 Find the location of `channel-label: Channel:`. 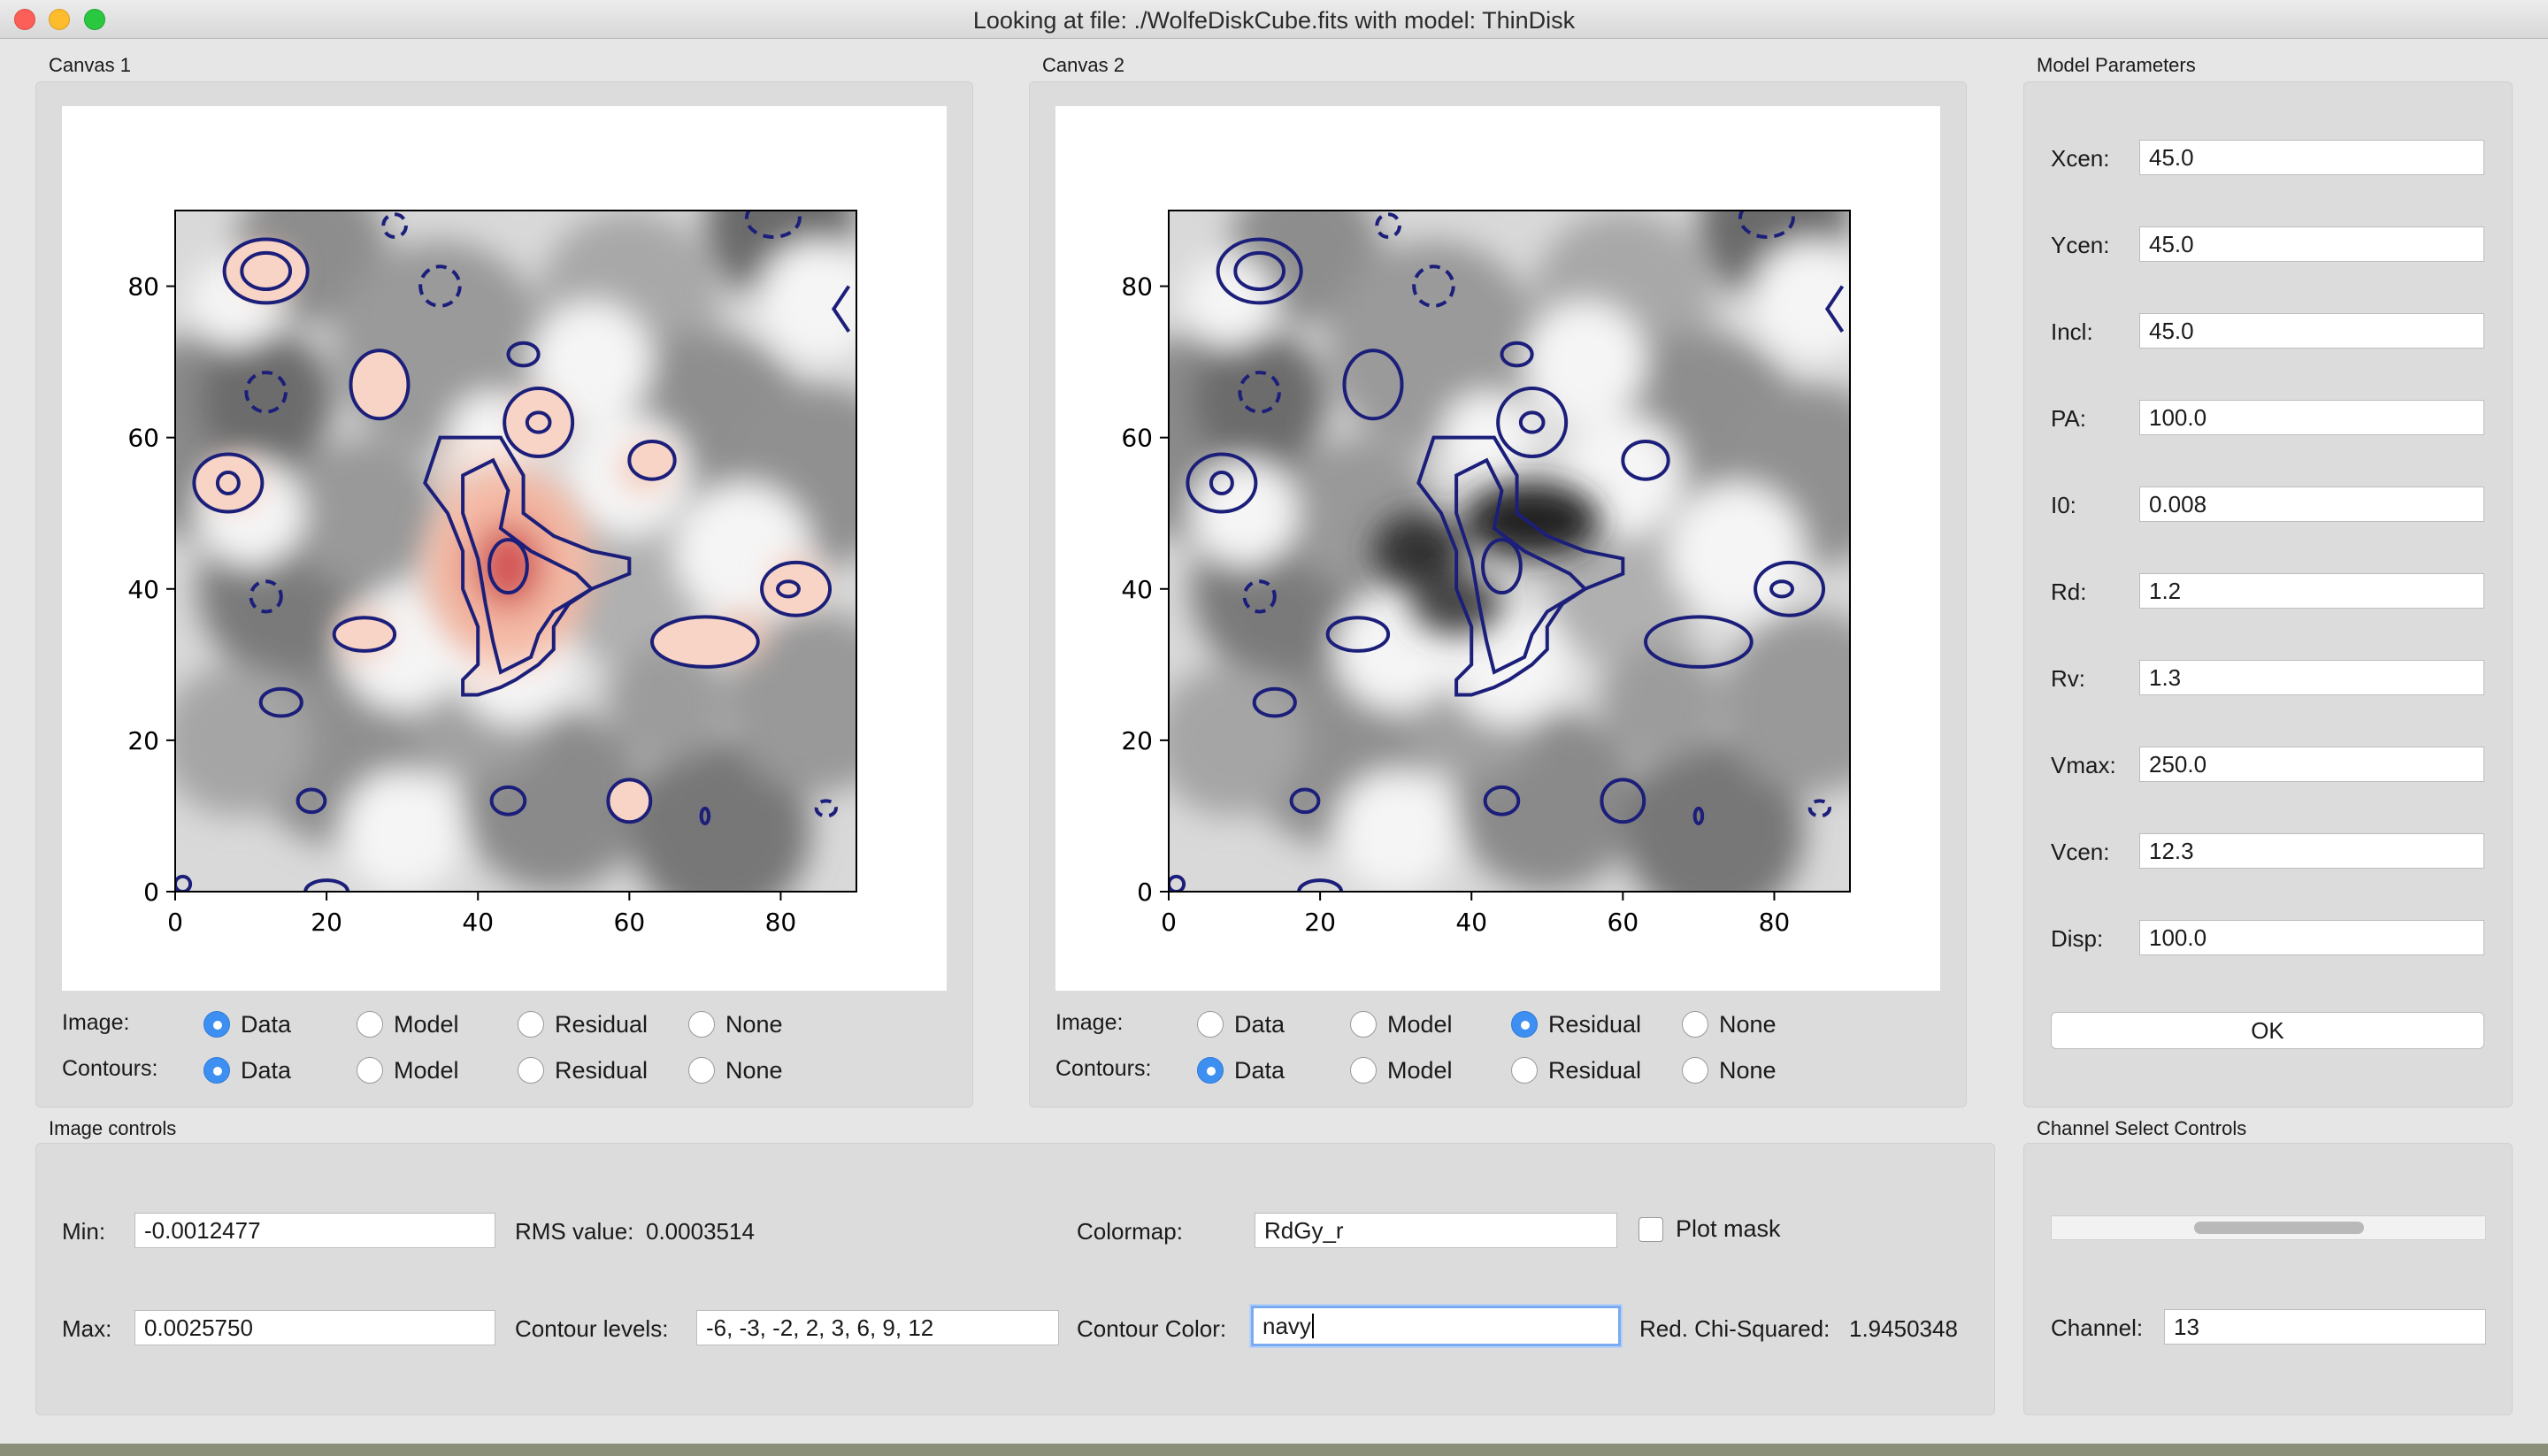

channel-label: Channel: is located at coordinates (2097, 1327).